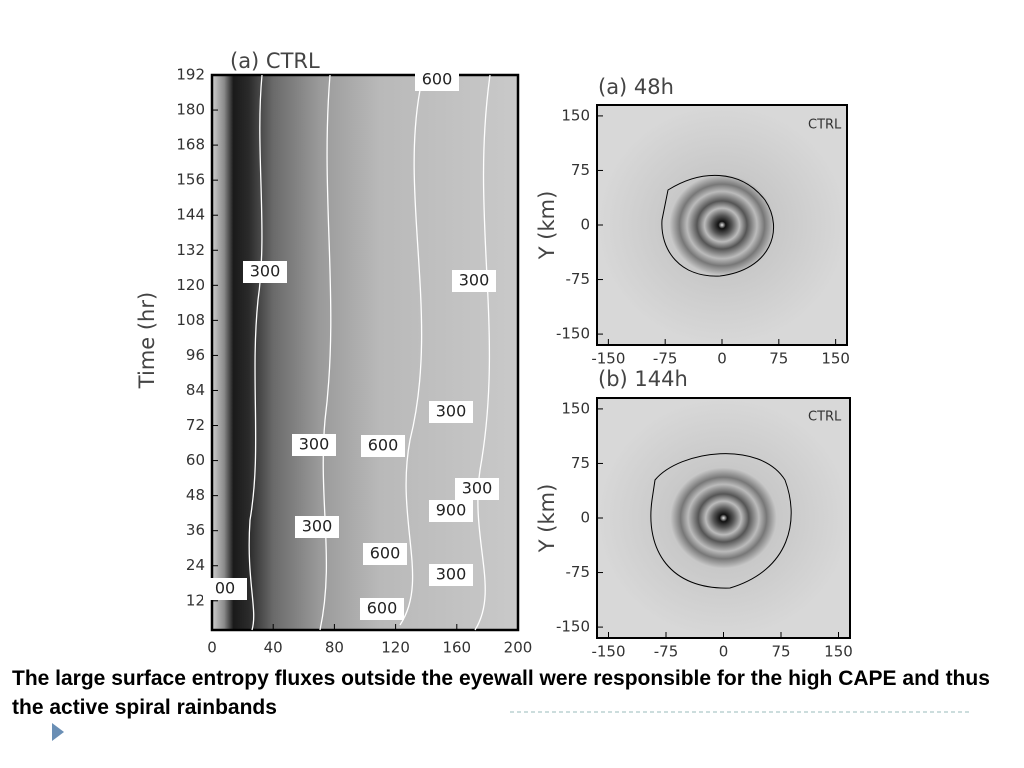 Image resolution: width=1024 pixels, height=768 pixels. Describe the element at coordinates (195, 495) in the screenshot. I see `y-tick-label: 48` at that location.